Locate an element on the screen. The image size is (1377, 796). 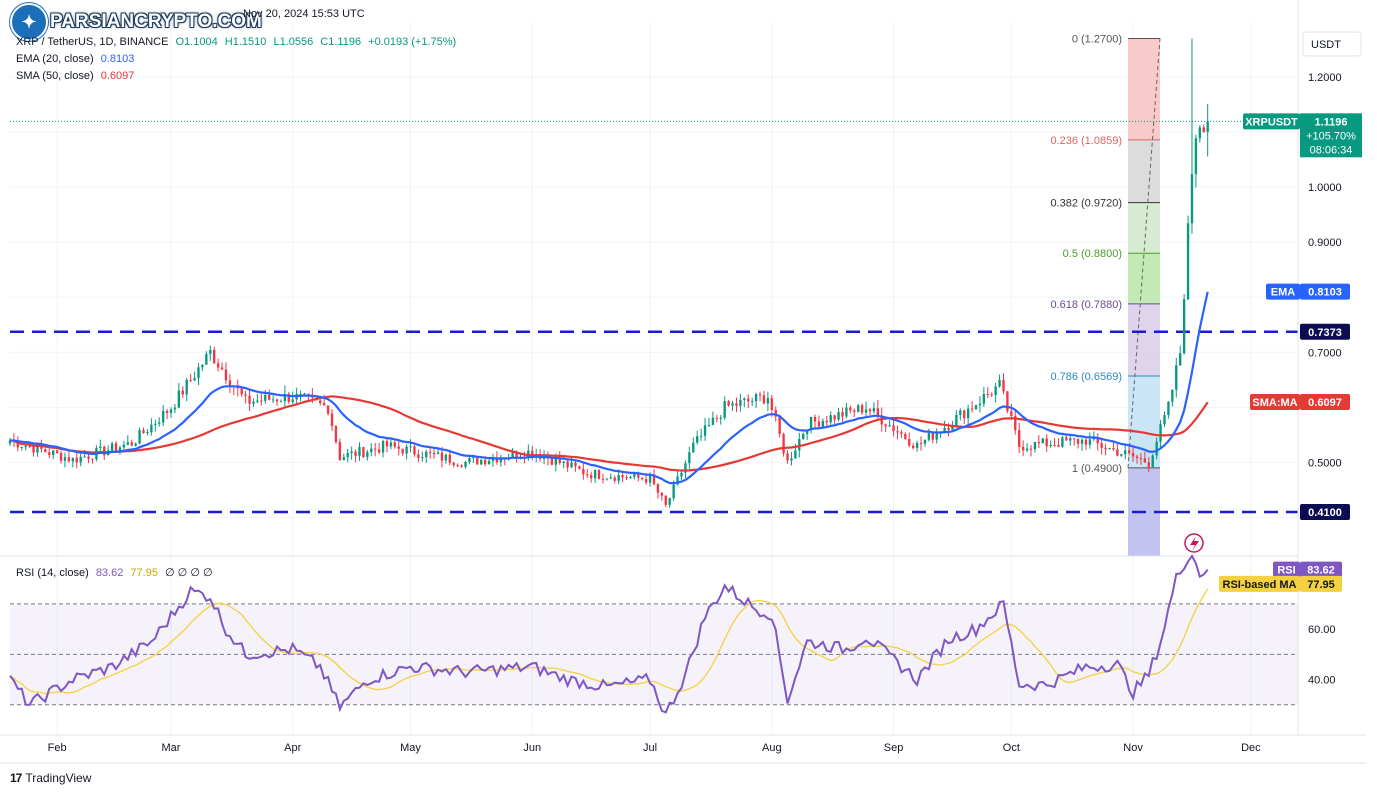
currency-button is located at coordinates (1332, 44).